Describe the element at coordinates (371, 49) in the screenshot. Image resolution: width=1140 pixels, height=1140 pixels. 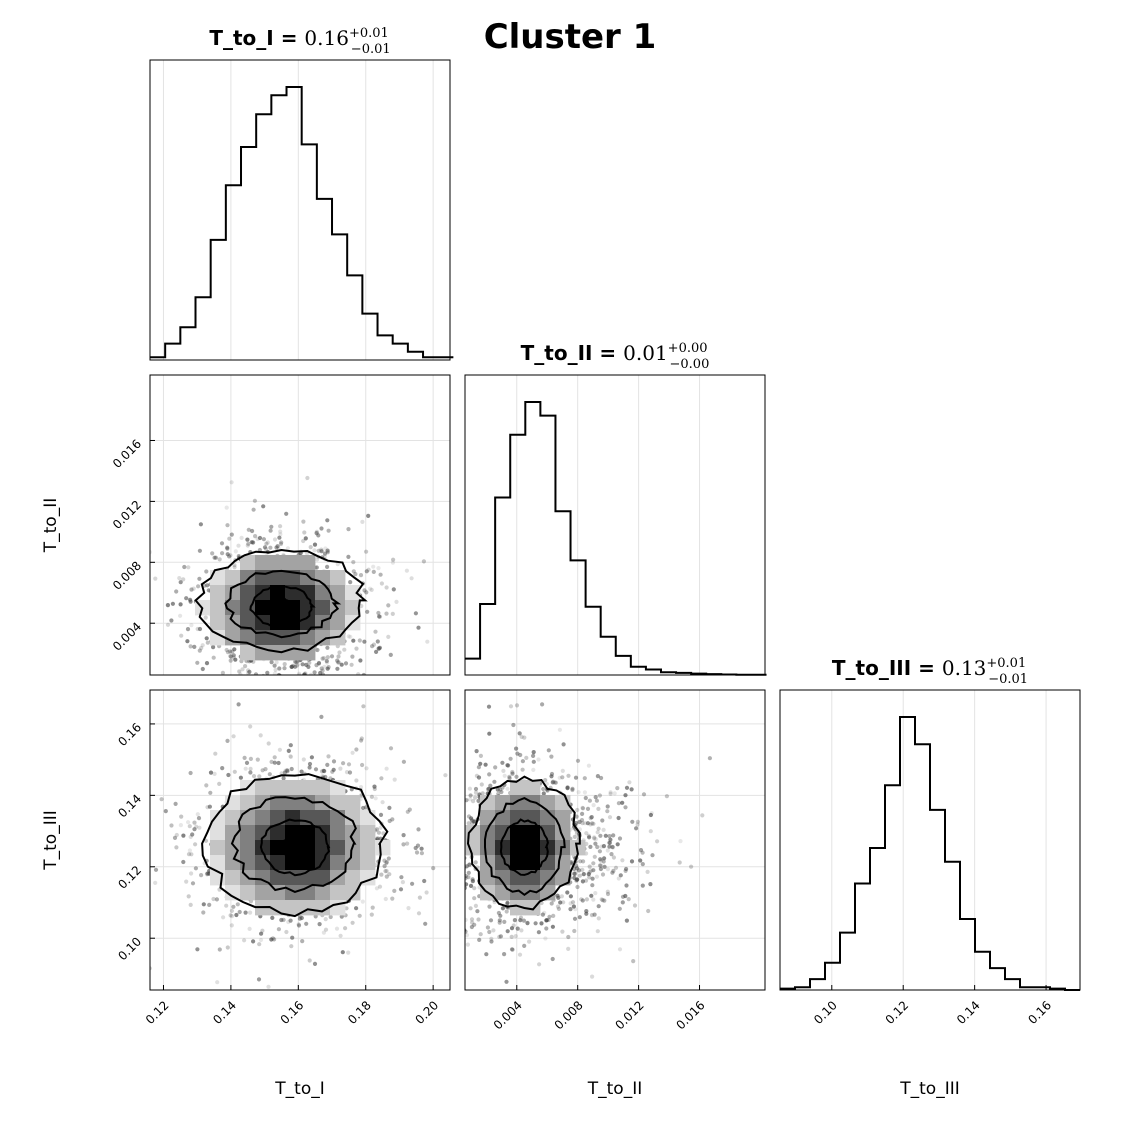
I see `parameter-minus-error: −0.01` at that location.